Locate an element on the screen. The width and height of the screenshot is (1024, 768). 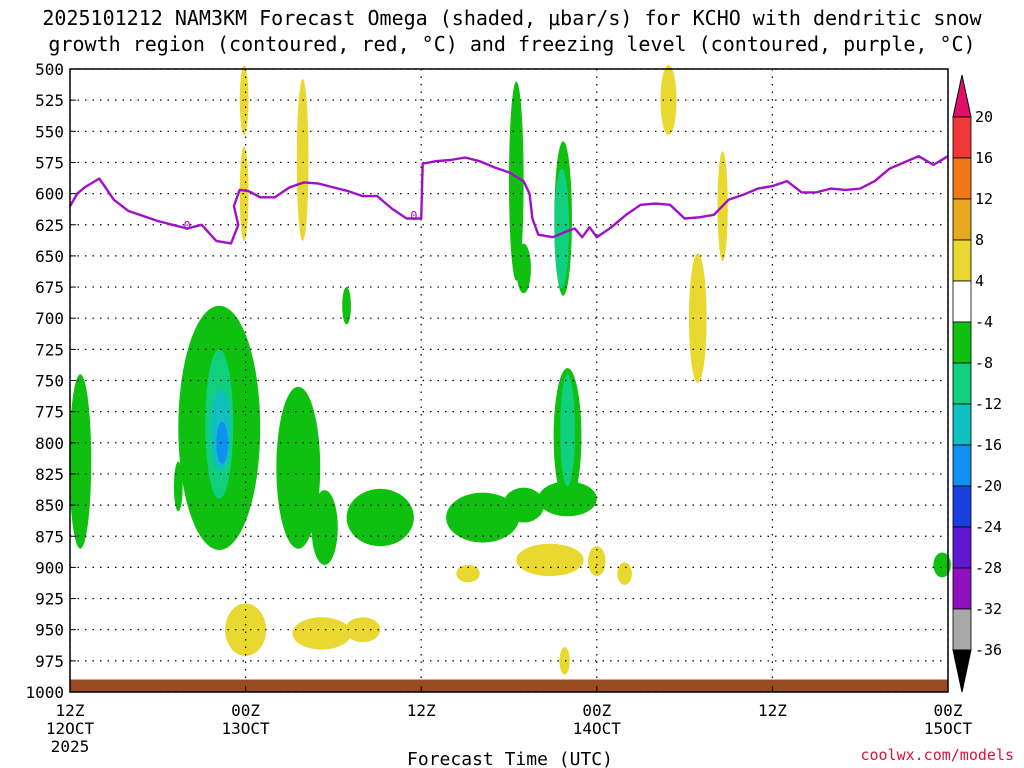
y-tick-label-500: 500 is located at coordinates (49, 69).